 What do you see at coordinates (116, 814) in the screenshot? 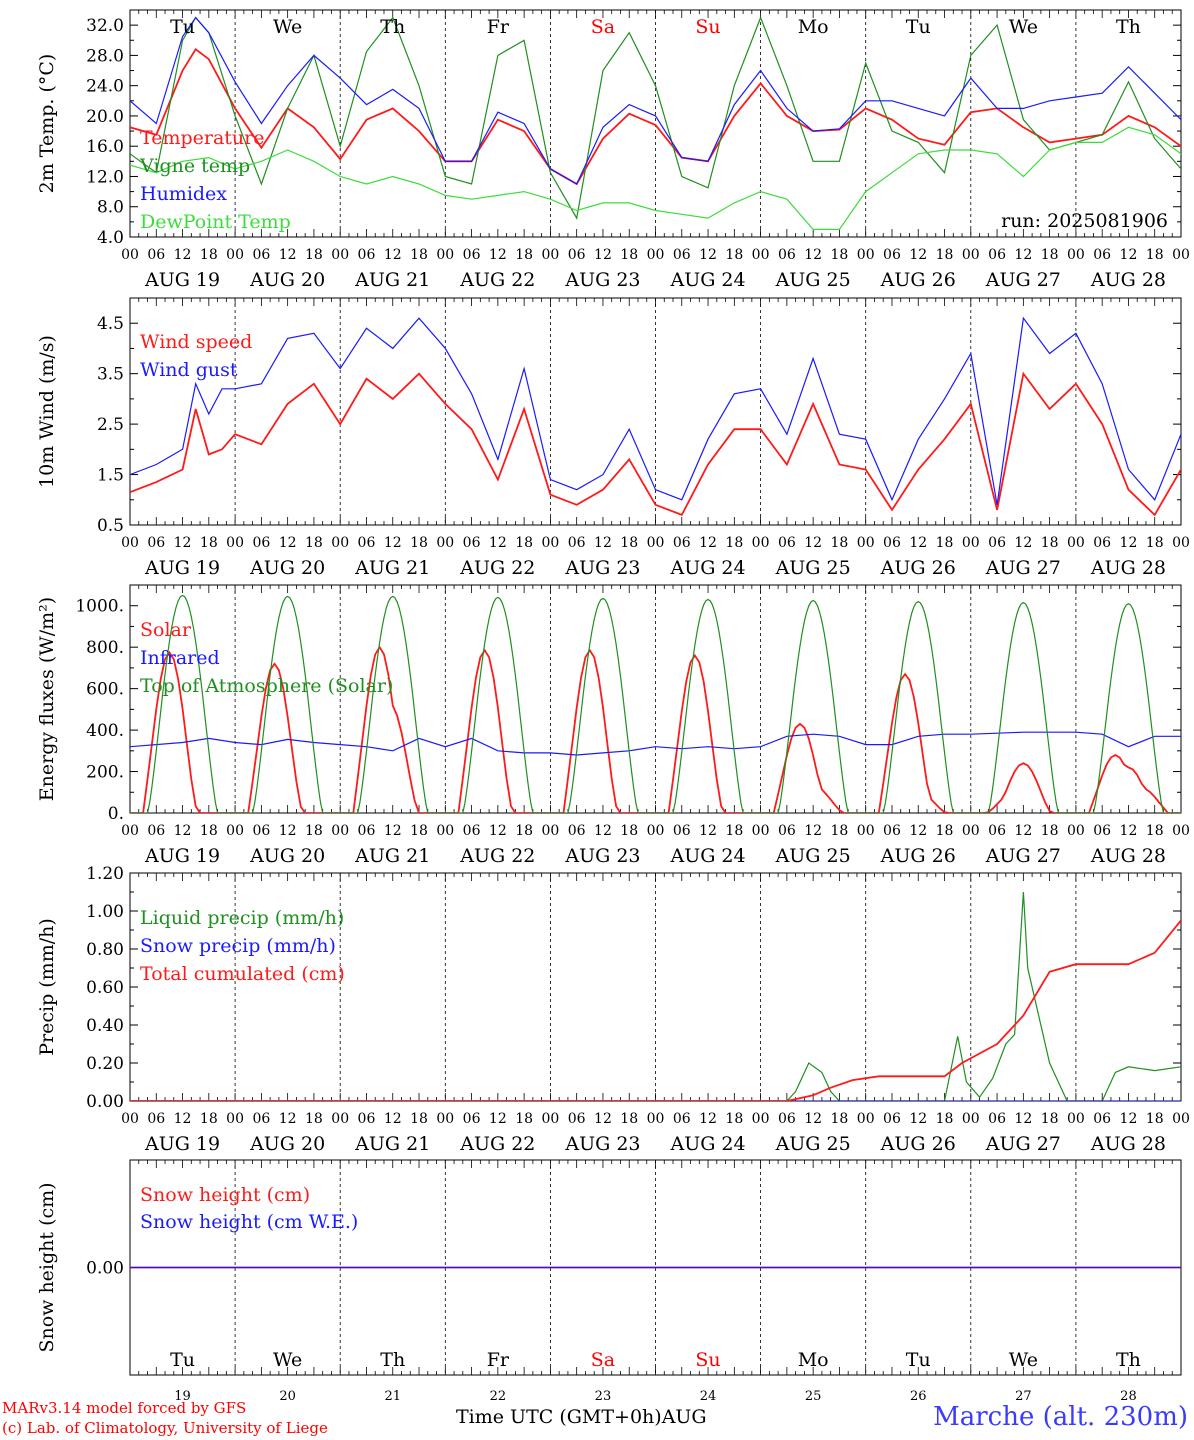
I see `y-tick-label: 0.` at bounding box center [116, 814].